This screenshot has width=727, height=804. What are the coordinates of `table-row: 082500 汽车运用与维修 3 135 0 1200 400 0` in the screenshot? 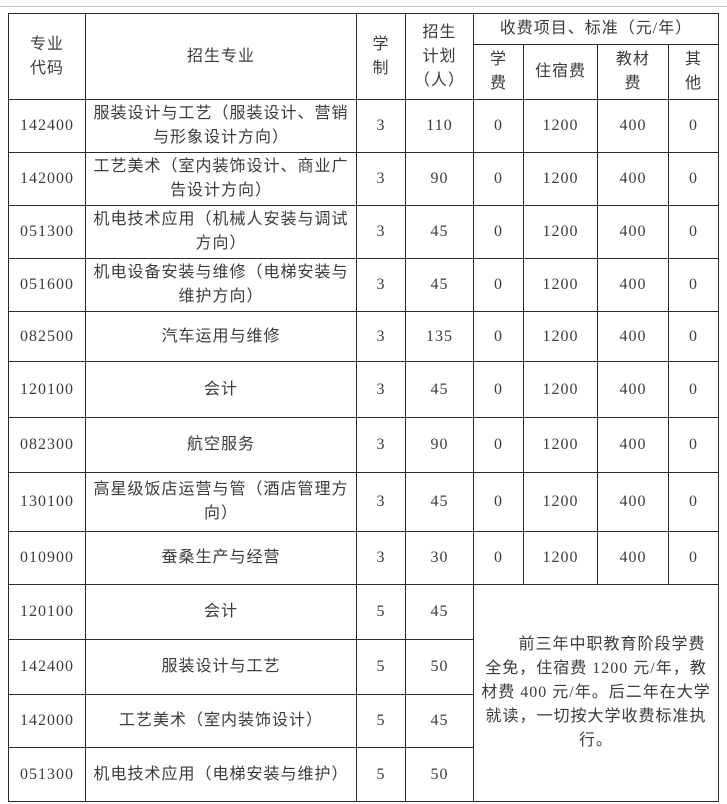 It's located at (364, 336).